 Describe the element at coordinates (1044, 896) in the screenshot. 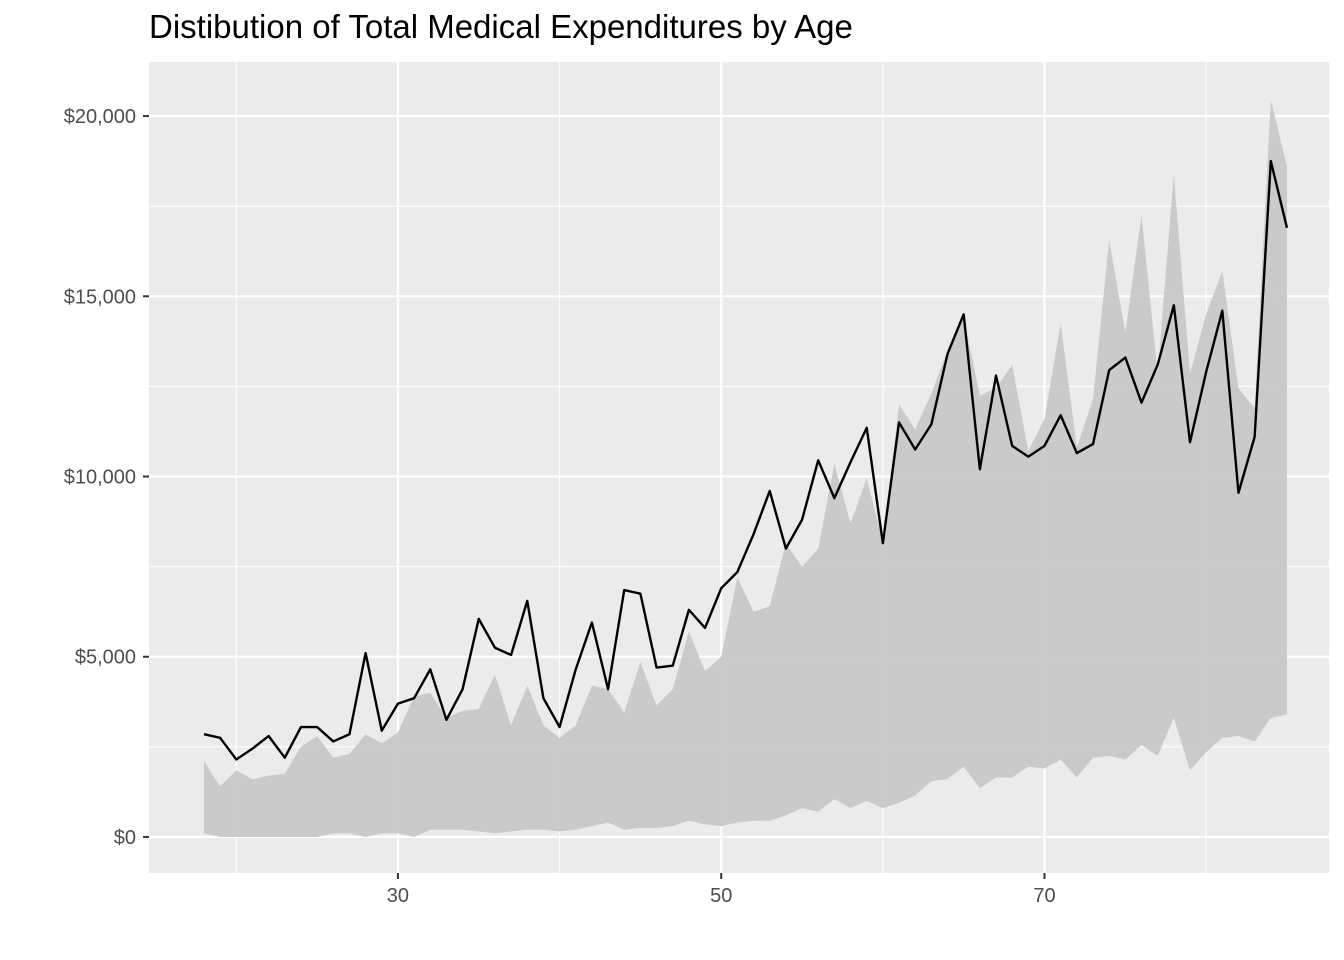

I see `x-tick-label: 70` at that location.